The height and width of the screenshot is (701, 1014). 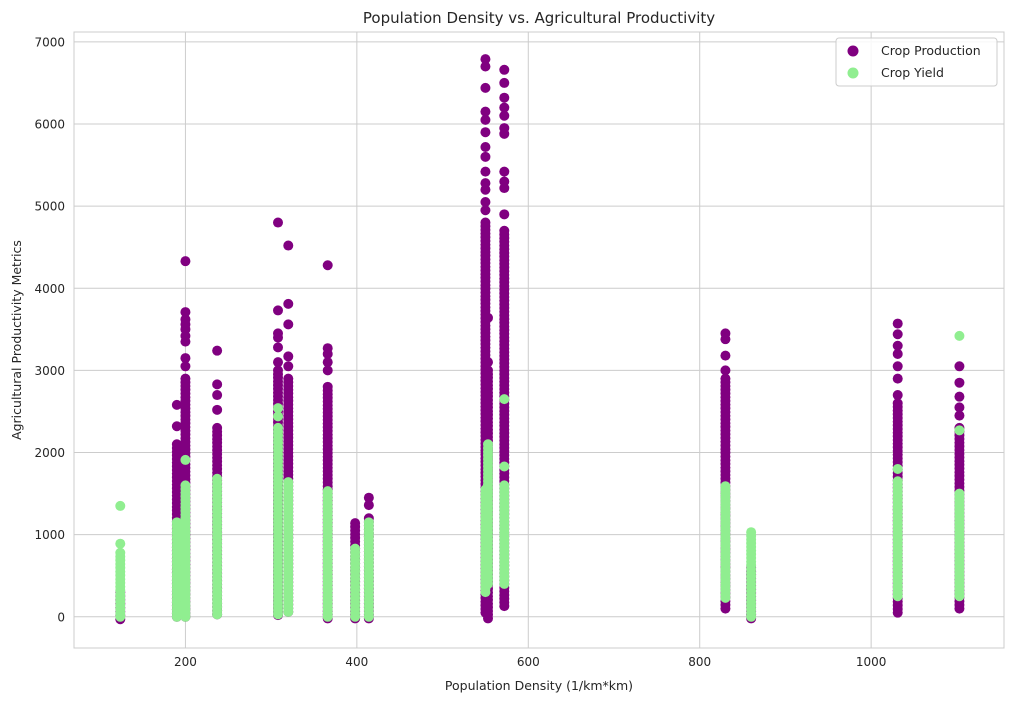 What do you see at coordinates (49, 289) in the screenshot?
I see `y-tick-label: 4000` at bounding box center [49, 289].